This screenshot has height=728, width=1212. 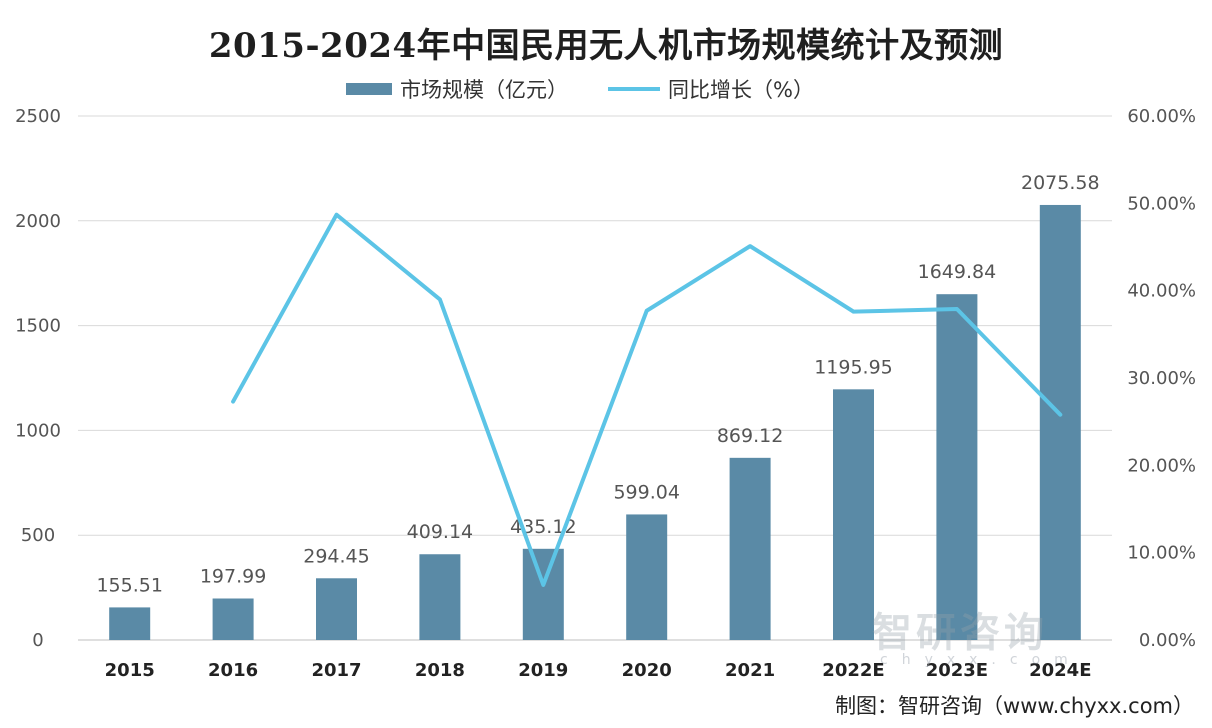 What do you see at coordinates (1161, 378) in the screenshot?
I see `y-right-tick-label: 30.00%` at bounding box center [1161, 378].